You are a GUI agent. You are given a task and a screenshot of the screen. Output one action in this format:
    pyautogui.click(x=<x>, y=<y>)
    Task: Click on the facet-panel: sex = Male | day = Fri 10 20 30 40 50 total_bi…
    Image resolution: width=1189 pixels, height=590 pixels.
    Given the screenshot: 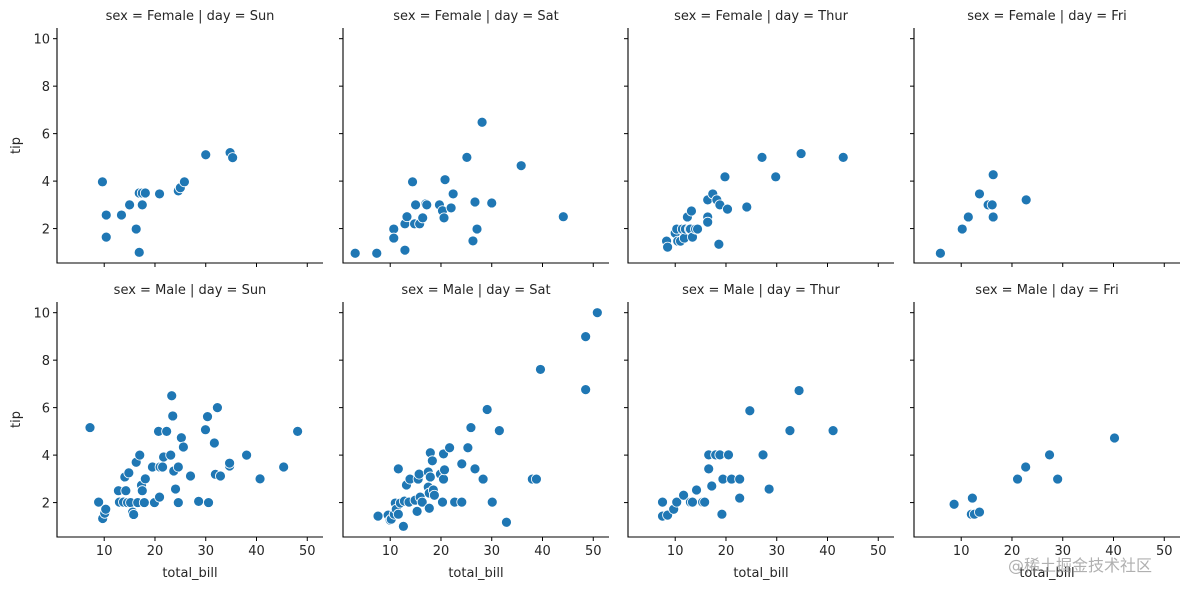 What is the action you would take?
    pyautogui.click(x=1045, y=432)
    